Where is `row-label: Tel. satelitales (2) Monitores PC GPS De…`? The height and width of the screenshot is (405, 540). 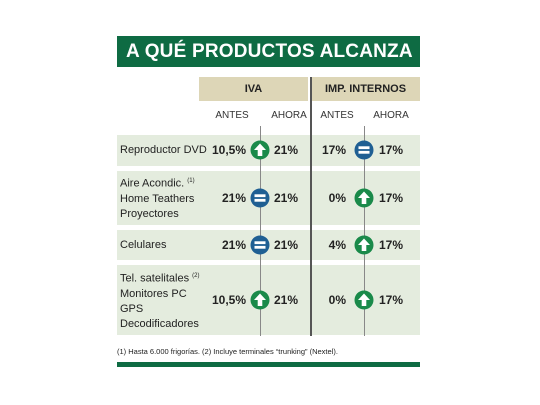 row-label: Tel. satelitales (2) Monitores PC GPS De… is located at coordinates (160, 301).